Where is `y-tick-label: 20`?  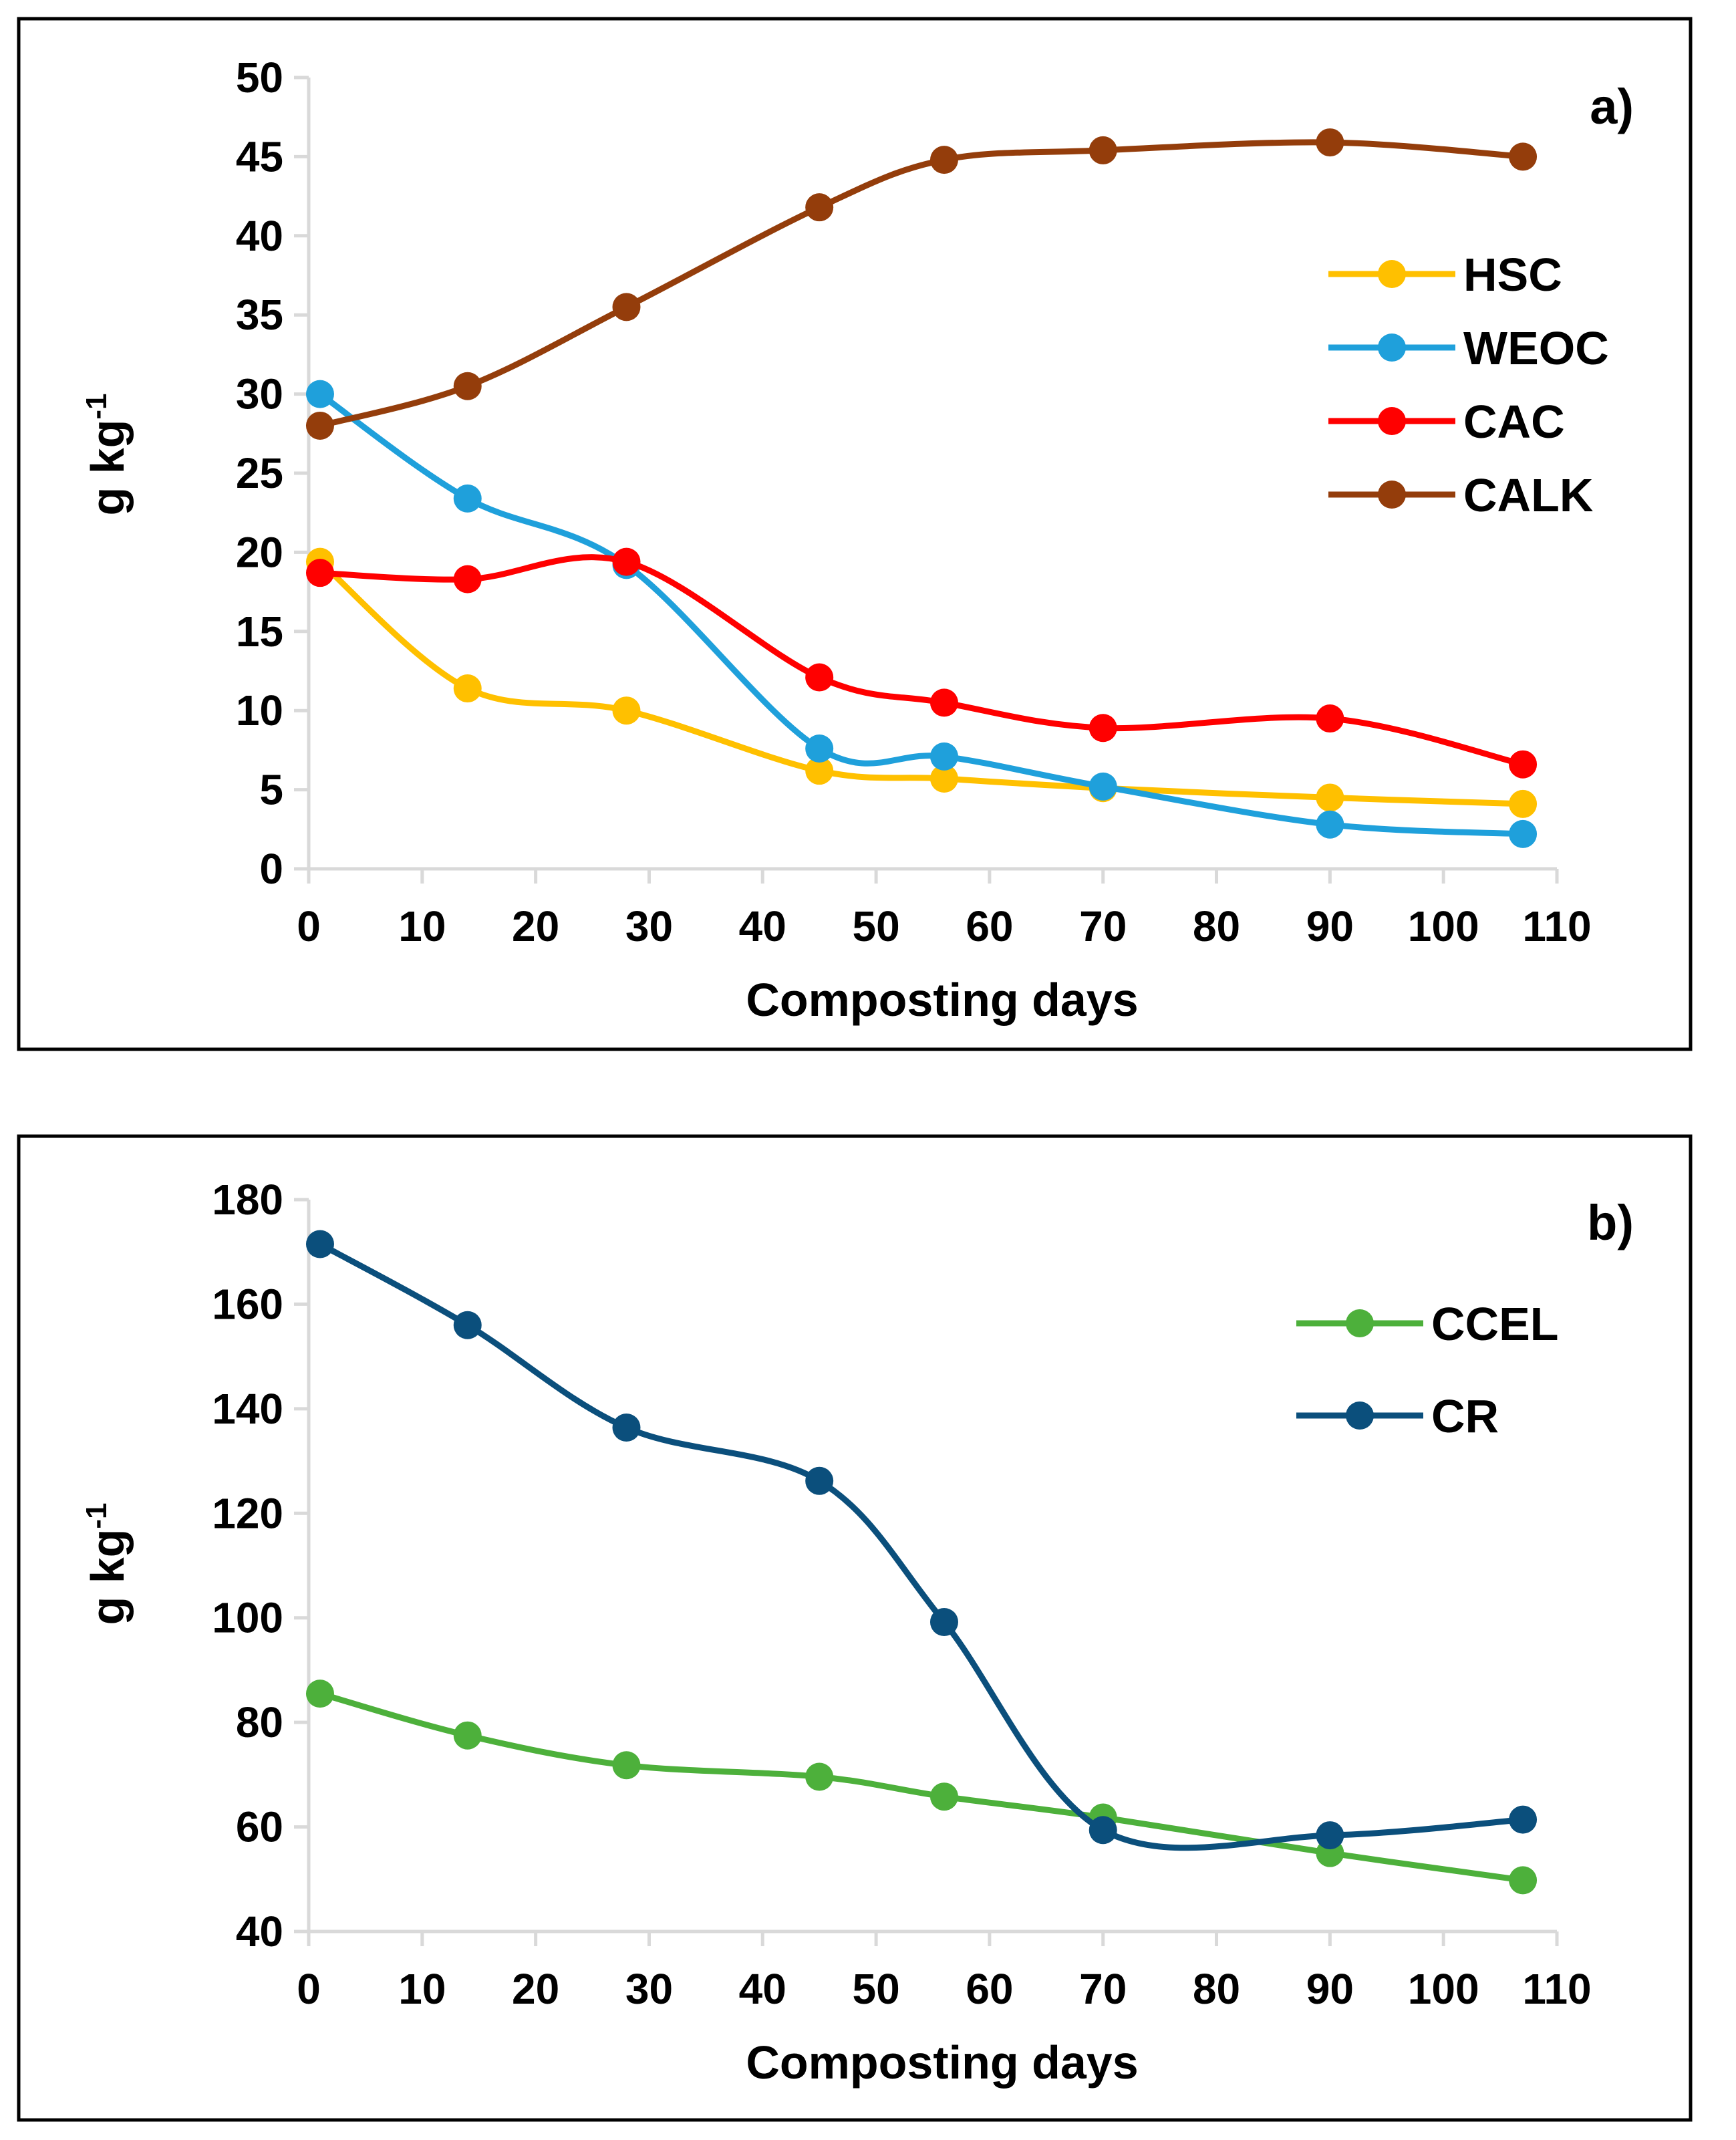
y-tick-label: 20 is located at coordinates (259, 552).